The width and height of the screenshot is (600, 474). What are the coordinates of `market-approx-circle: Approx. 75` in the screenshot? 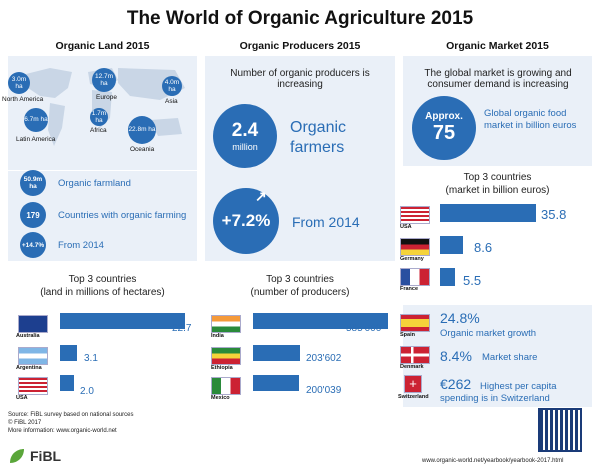 It's located at (444, 128).